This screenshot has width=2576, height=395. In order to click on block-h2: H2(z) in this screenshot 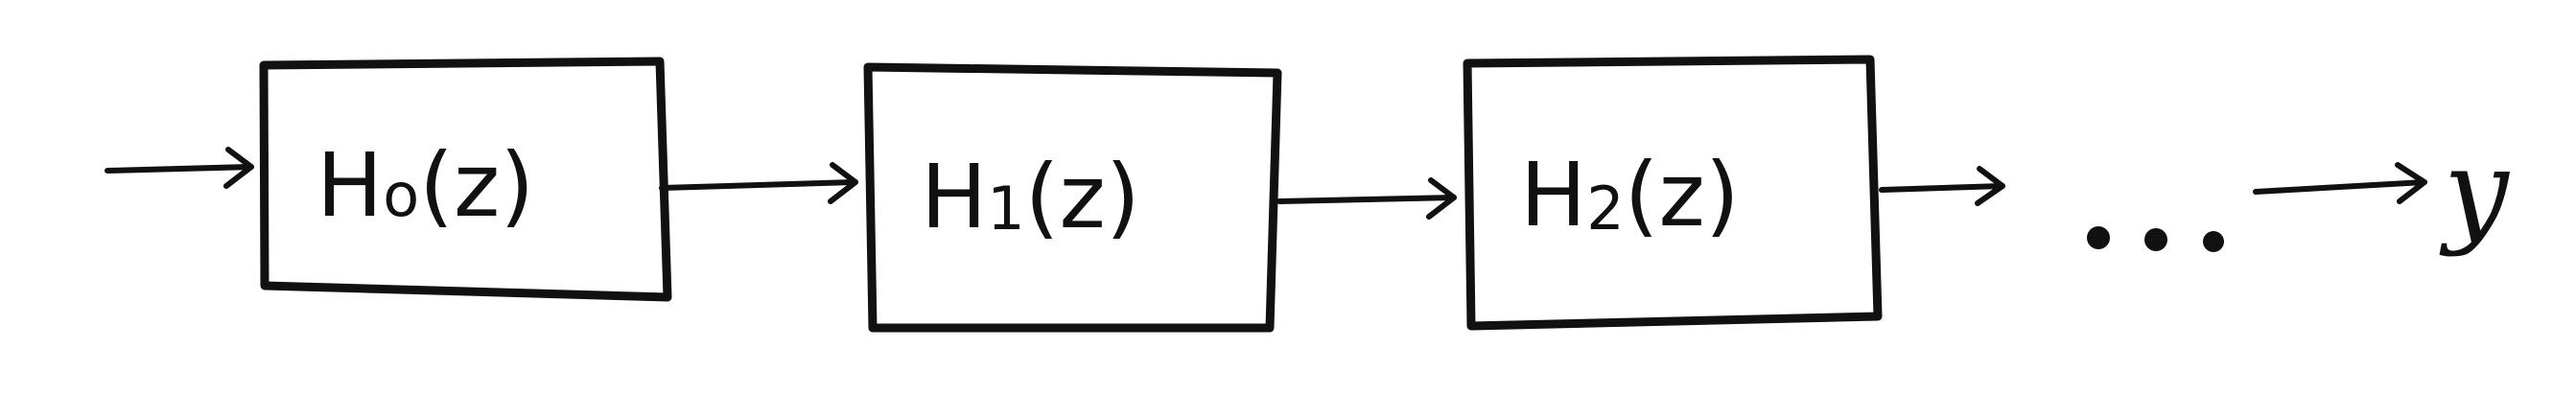, I will do `click(1673, 193)`.